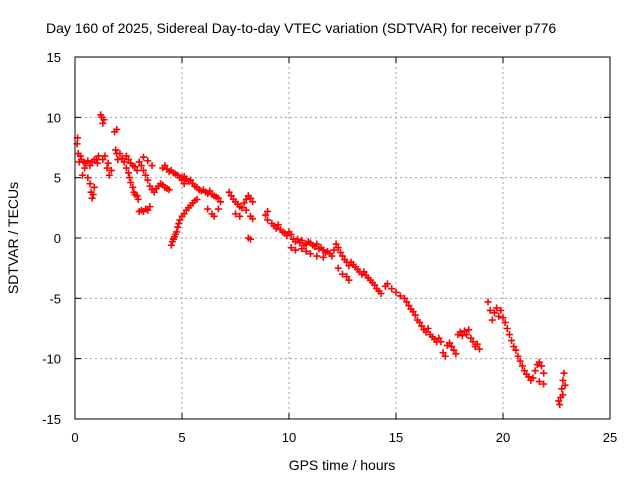 The image size is (640, 480). Describe the element at coordinates (57, 178) in the screenshot. I see `y-tick-label: 5` at that location.